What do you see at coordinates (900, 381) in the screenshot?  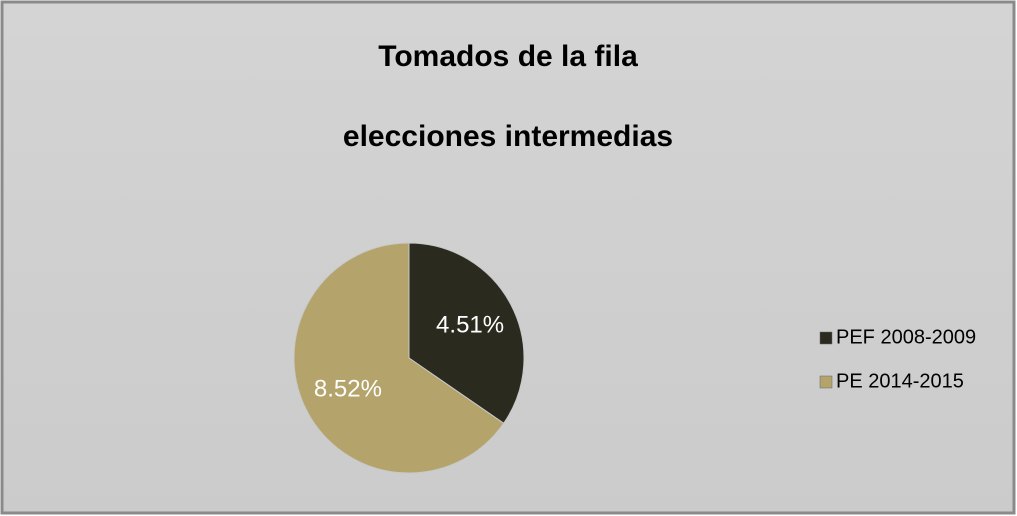 I see `legend-label: PE 2014-2015` at bounding box center [900, 381].